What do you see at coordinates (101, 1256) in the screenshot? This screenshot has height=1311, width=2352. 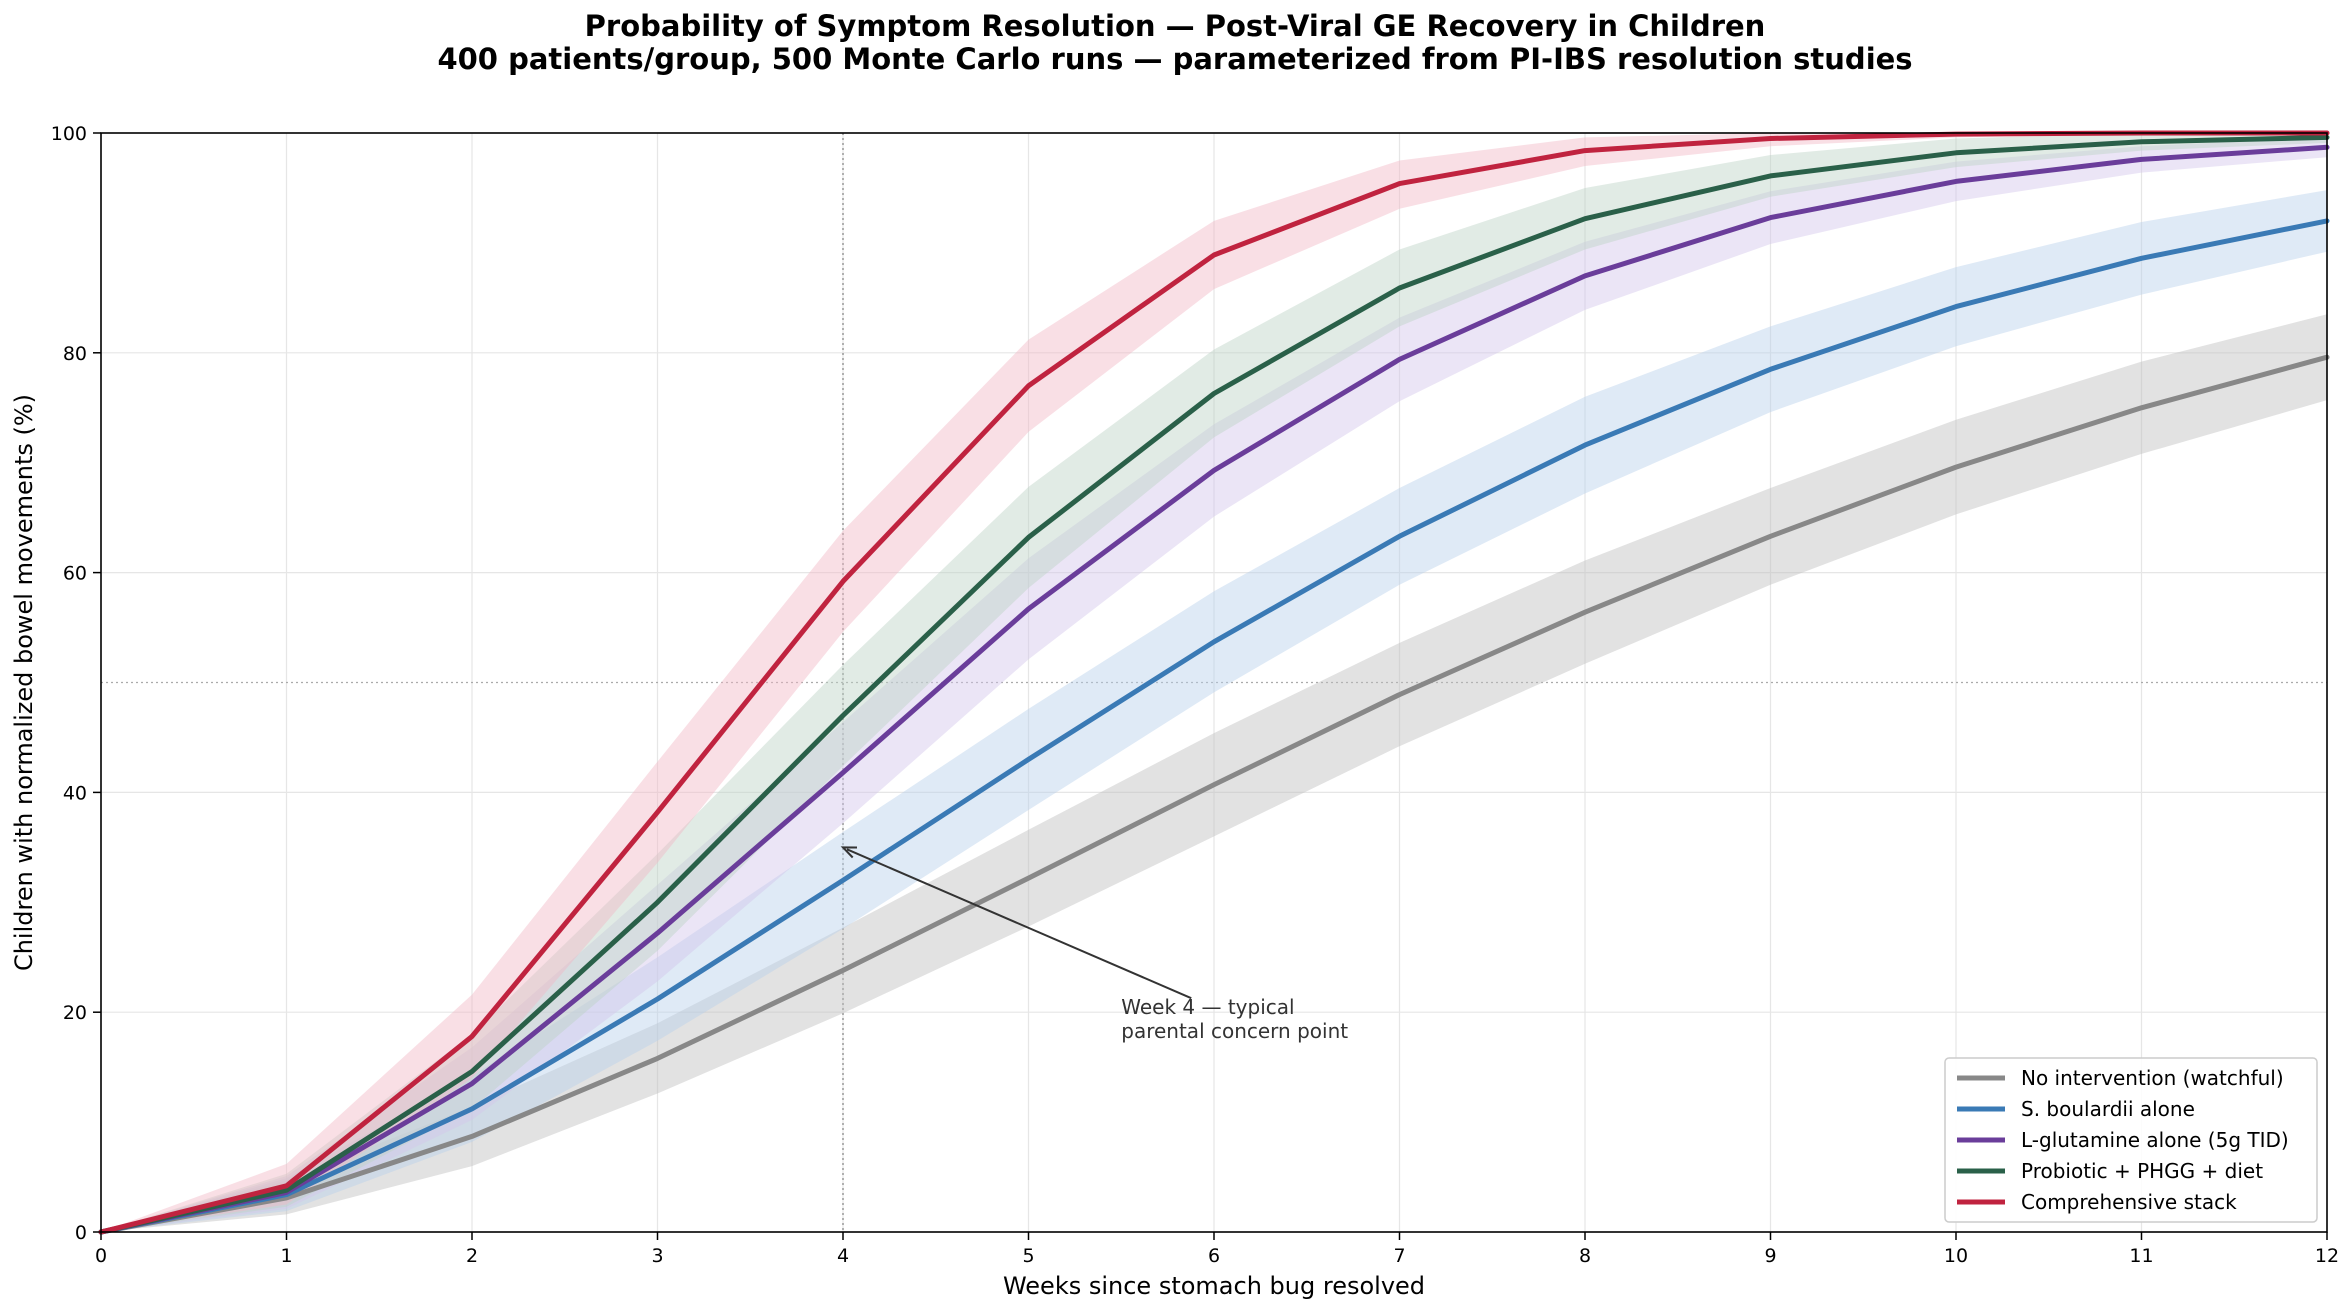 I see `x-tick-label: 0` at bounding box center [101, 1256].